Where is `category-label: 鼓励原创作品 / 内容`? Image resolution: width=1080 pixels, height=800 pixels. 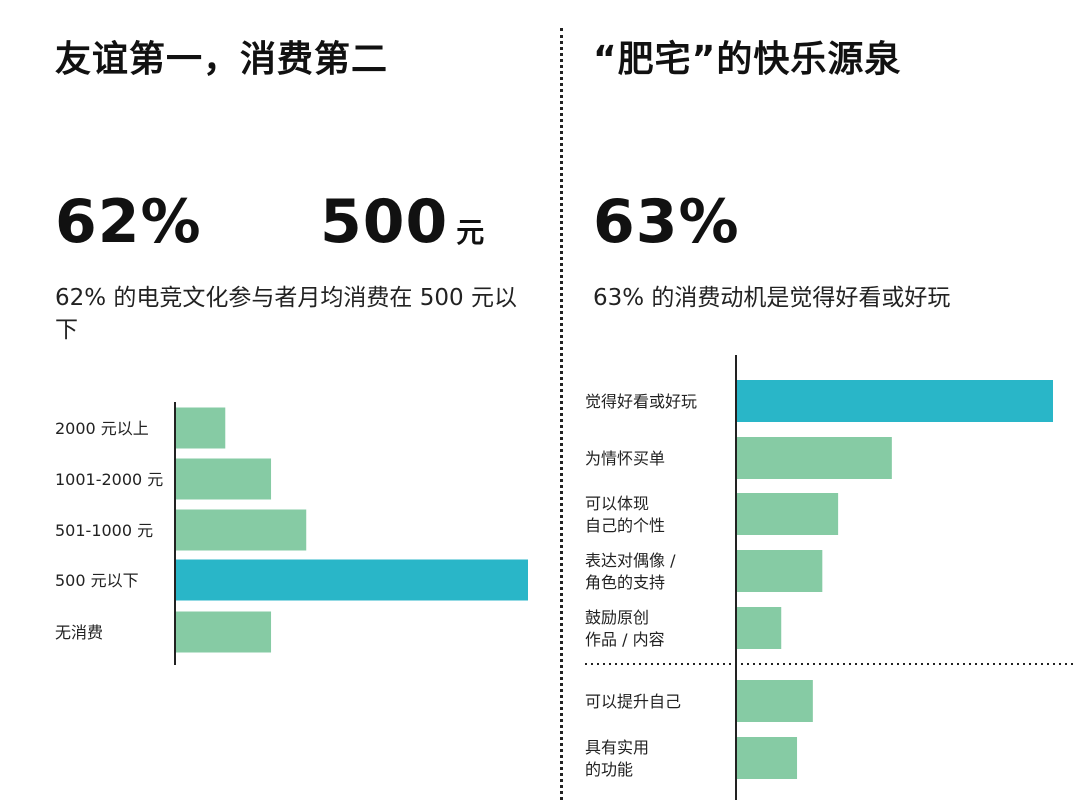 category-label: 鼓励原创作品 / 内容 is located at coordinates (625, 628).